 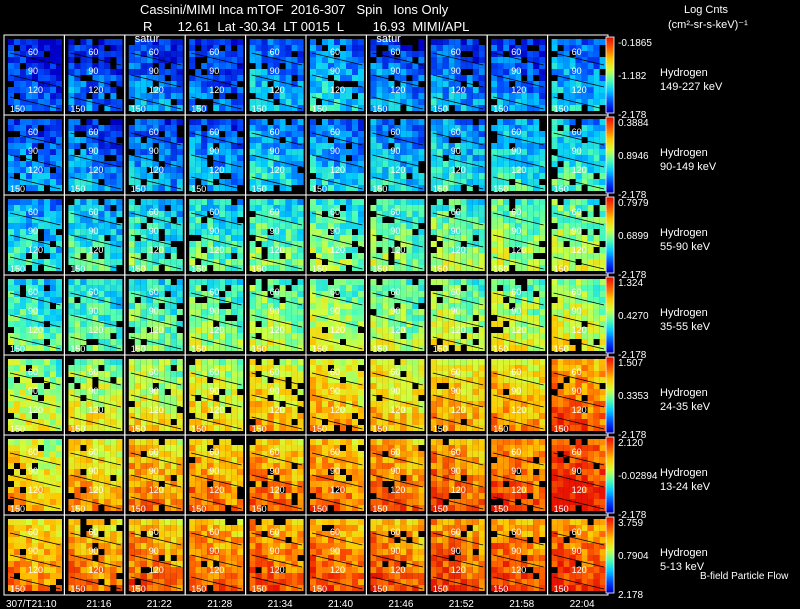 I want to click on pitch-angle-label: 150, so click(x=17, y=429).